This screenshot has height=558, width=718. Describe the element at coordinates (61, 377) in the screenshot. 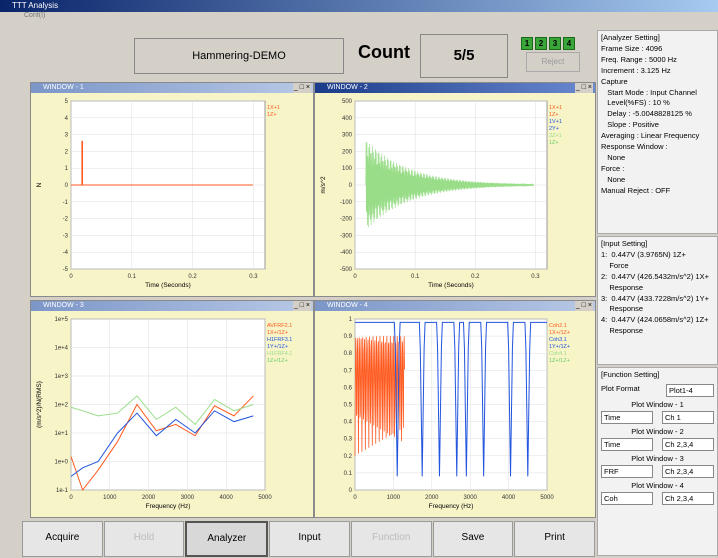

I see `y-tick-label: 1e+3` at that location.